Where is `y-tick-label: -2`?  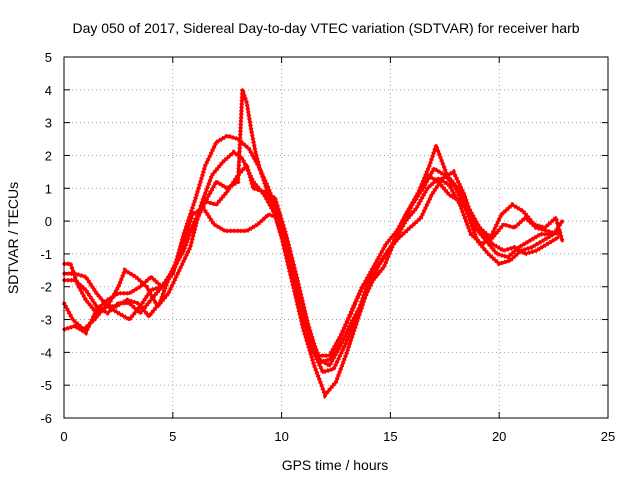 y-tick-label: -2 is located at coordinates (46, 287).